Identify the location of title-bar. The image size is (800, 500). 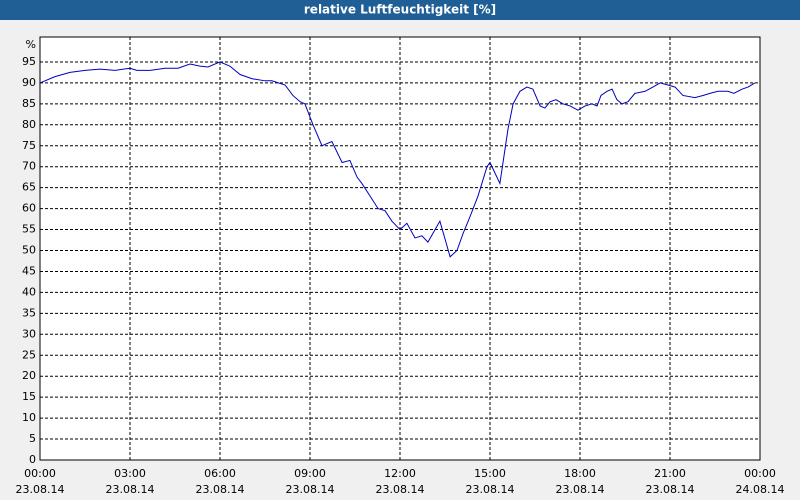
(400, 10).